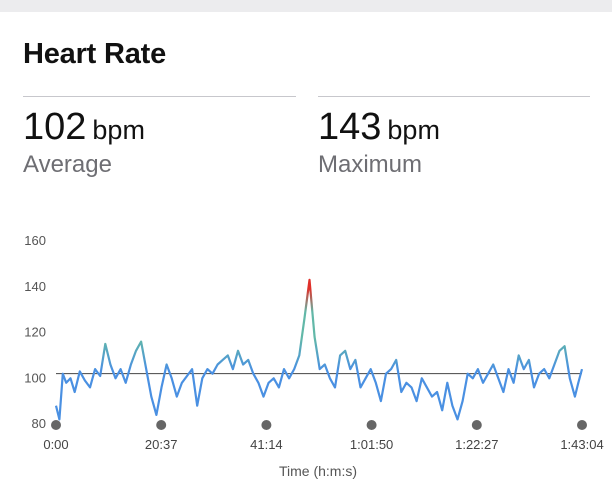 The width and height of the screenshot is (612, 500). I want to click on average-value: 102 bpm, so click(84, 127).